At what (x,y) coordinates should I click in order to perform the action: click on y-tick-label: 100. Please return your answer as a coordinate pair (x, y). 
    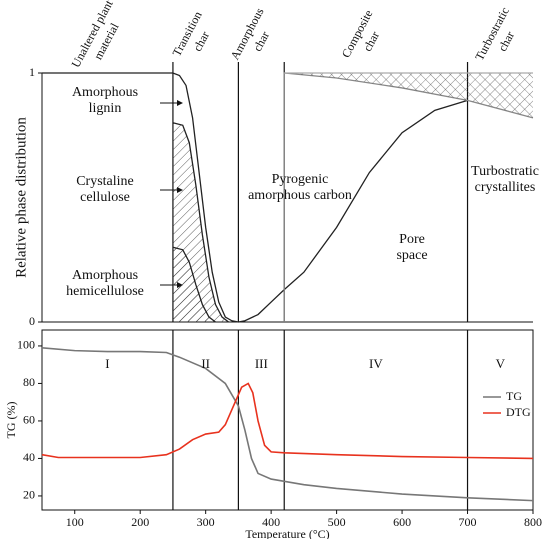
    Looking at the image, I should click on (26, 345).